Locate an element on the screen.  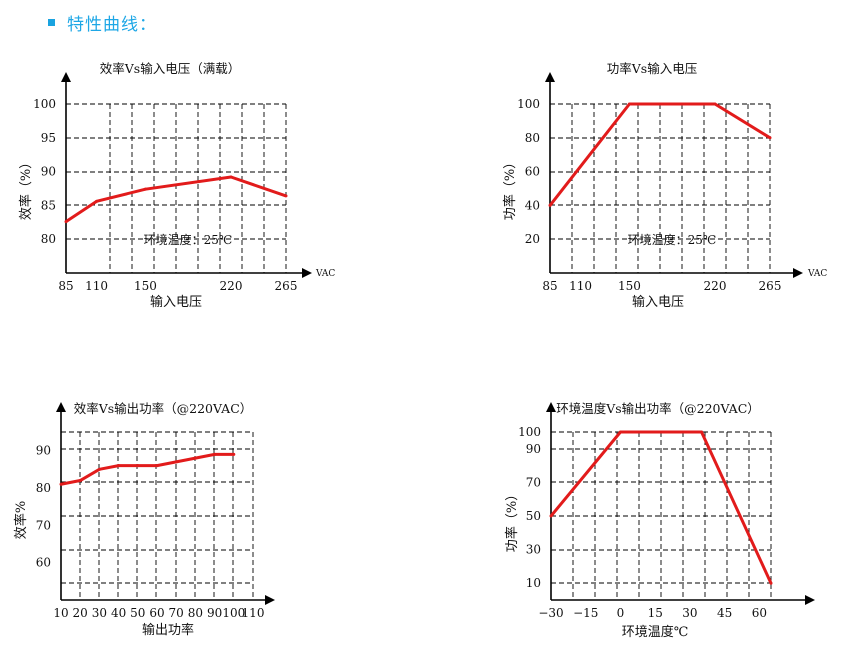
chart-title: 功率Vs输入电压 is located at coordinates (652, 68).